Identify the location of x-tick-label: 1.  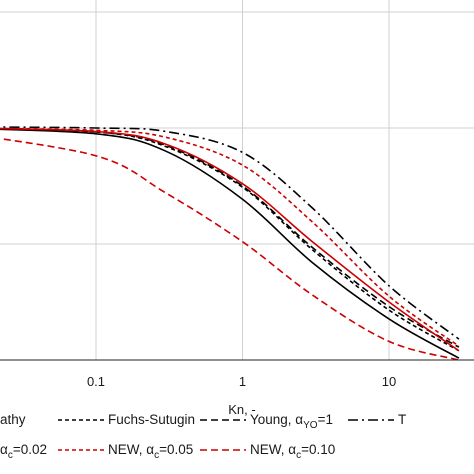
(242, 381).